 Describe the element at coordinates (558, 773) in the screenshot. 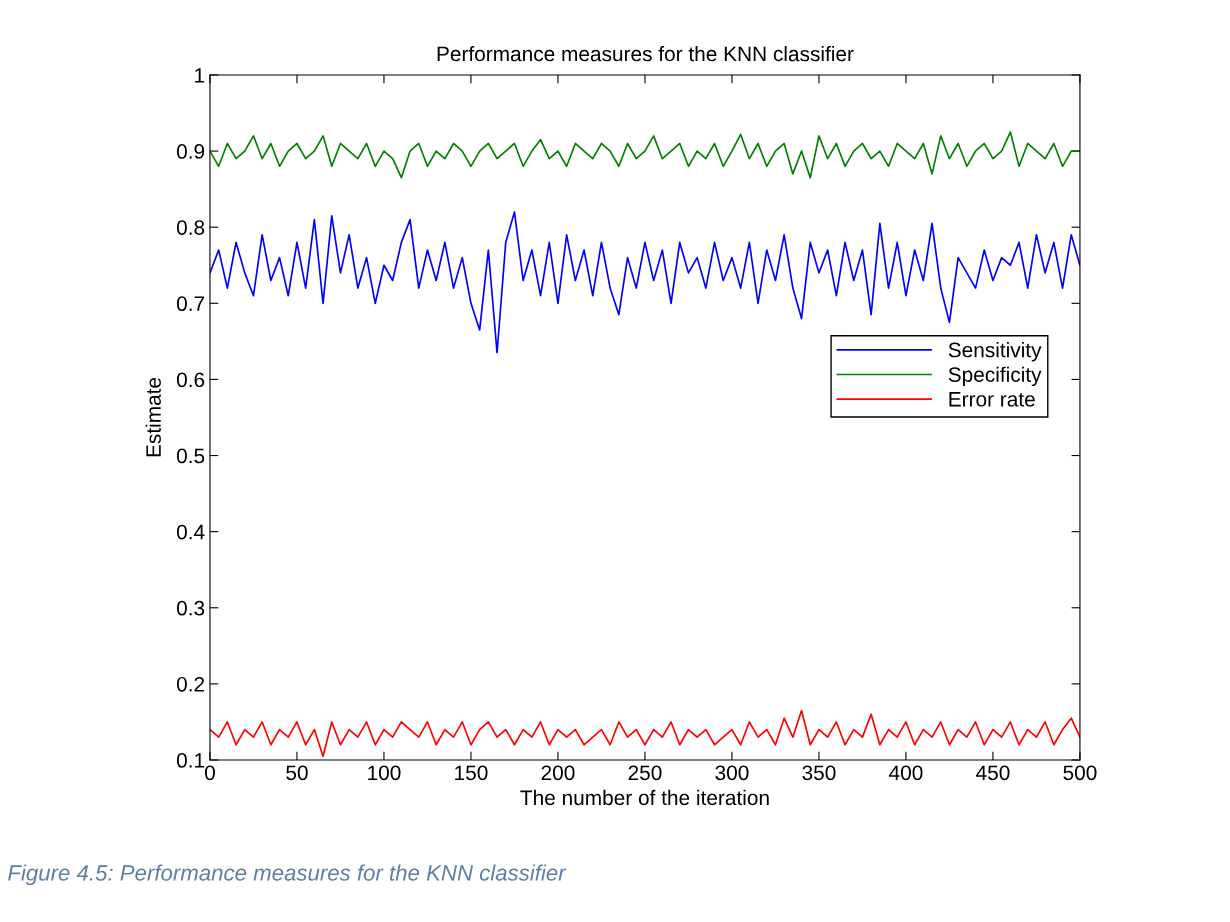

I see `x-tick-label: 200` at that location.